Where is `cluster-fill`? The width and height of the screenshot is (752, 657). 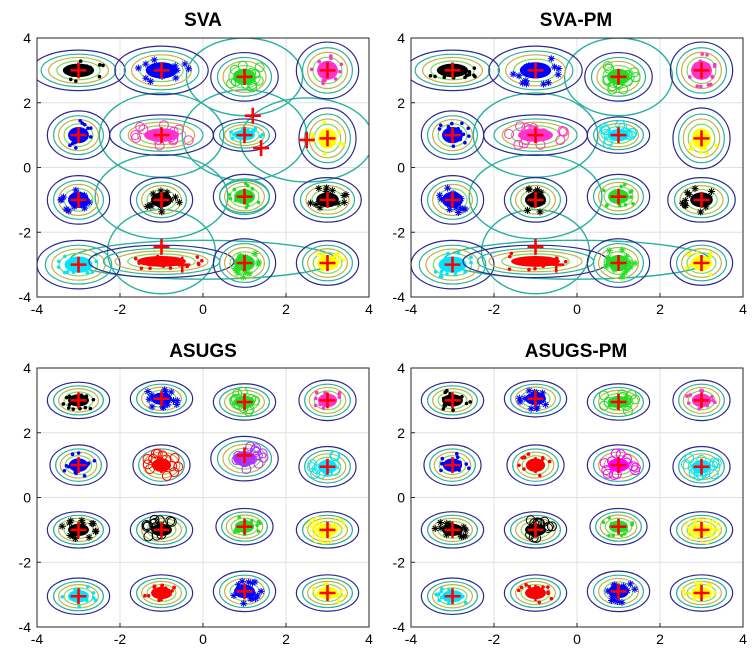
cluster-fill is located at coordinates (161, 261).